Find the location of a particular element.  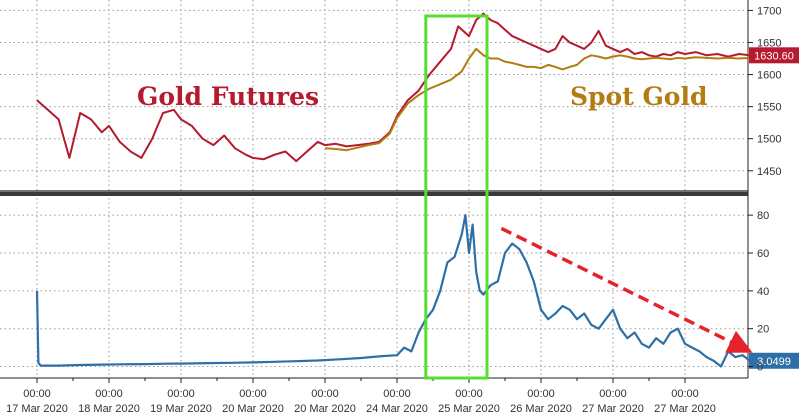

x-tick-date: 24 Mar 2020 is located at coordinates (397, 409).